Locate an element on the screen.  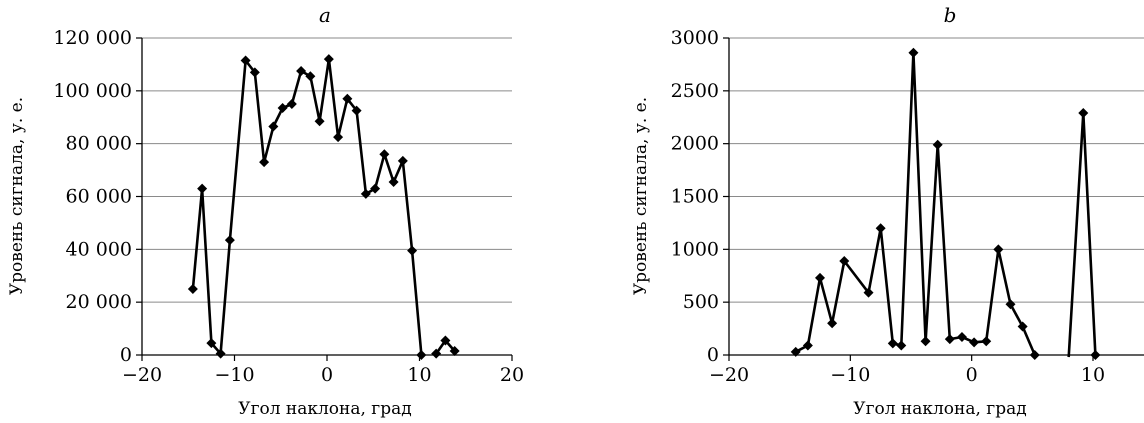
panel-a-title: a is located at coordinates (325, 15).